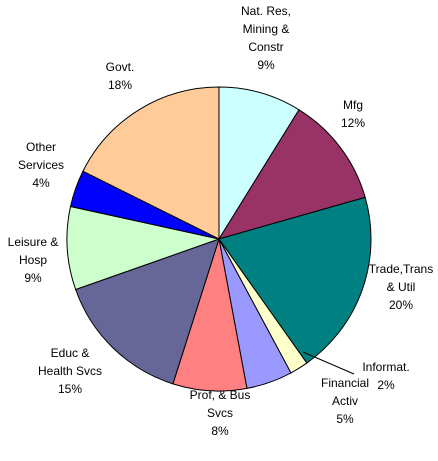 Image resolution: width=438 pixels, height=461 pixels. What do you see at coordinates (41, 183) in the screenshot?
I see `value-label: 4%` at bounding box center [41, 183].